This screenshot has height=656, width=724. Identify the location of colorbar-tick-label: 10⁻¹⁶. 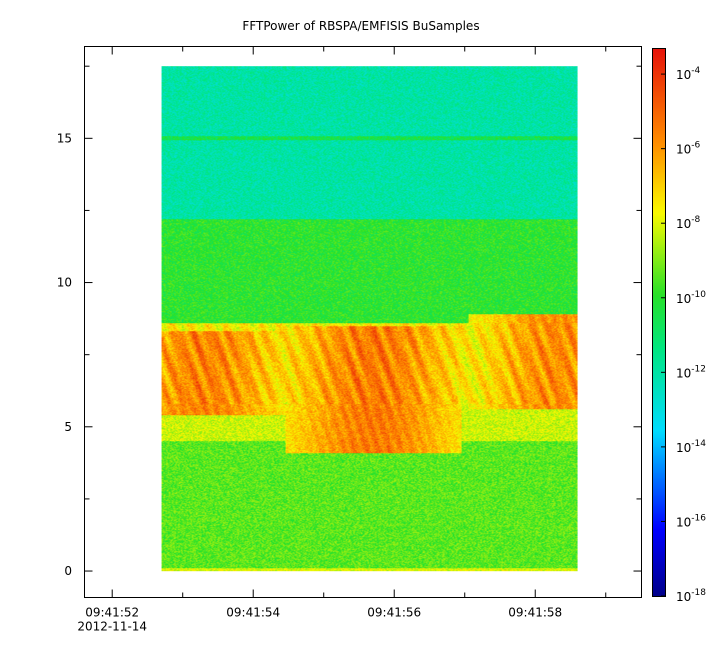
(691, 521).